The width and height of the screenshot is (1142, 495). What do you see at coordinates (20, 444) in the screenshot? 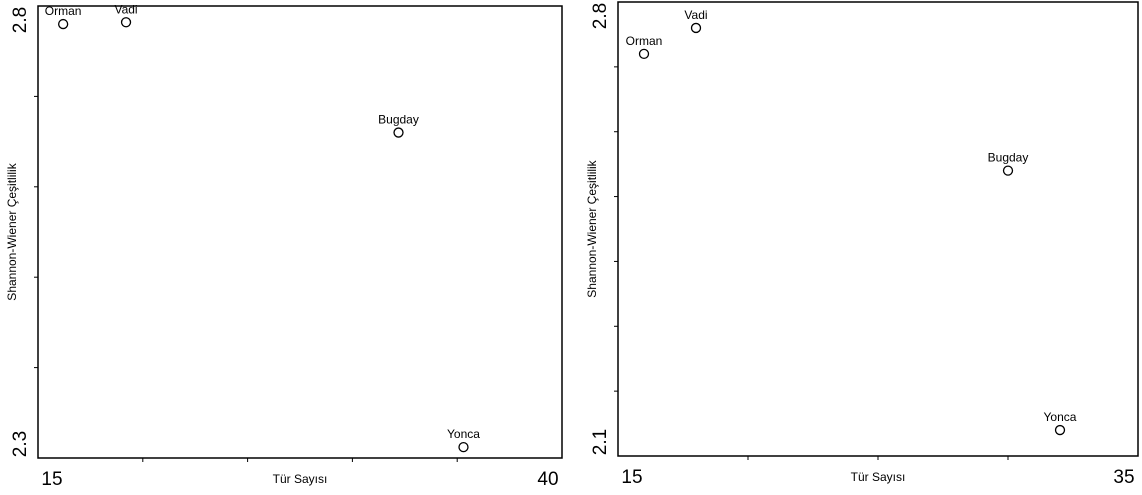
I see `y-tick-label-min: 2.3` at bounding box center [20, 444].